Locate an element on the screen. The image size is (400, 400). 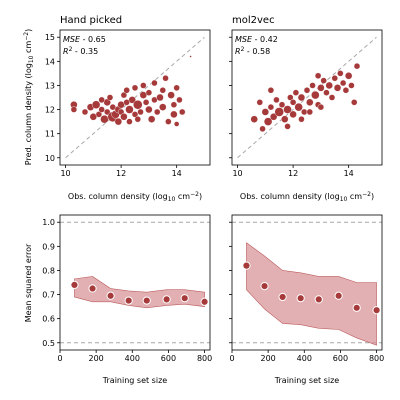
y-tick-label: 10 is located at coordinates (50, 158).